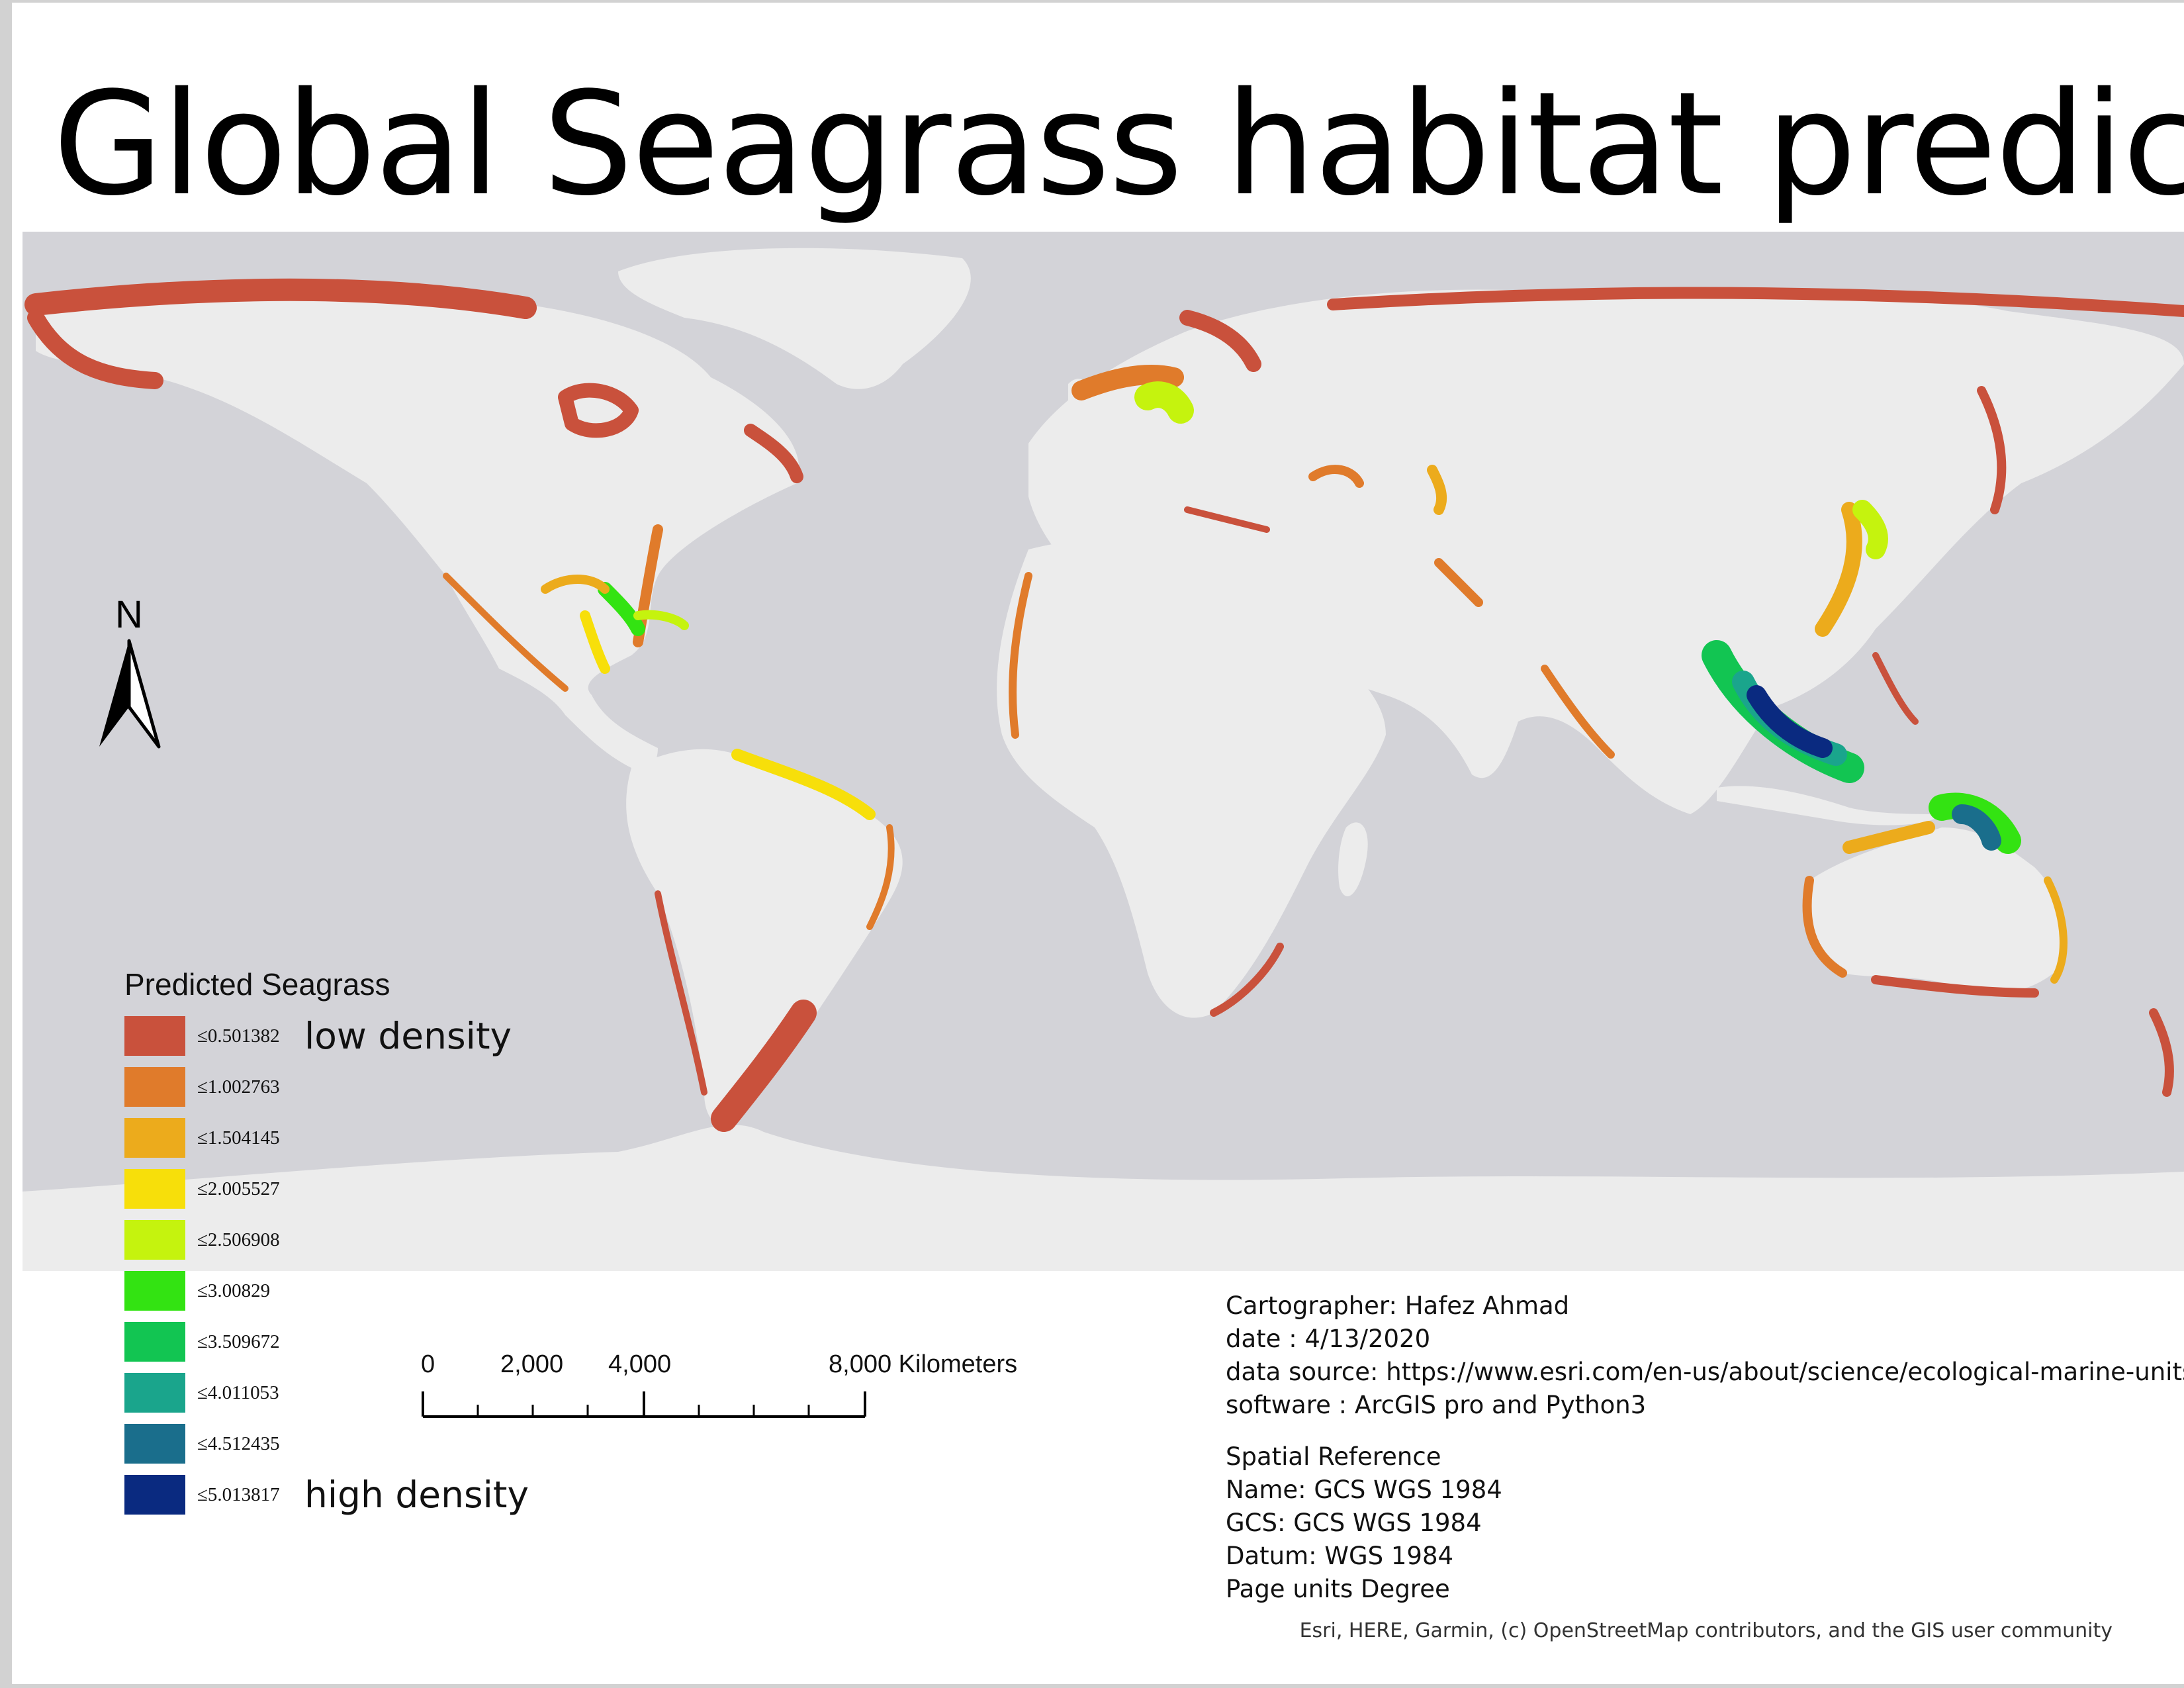 This screenshot has height=1688, width=2184. What do you see at coordinates (1118, 144) in the screenshot?
I see `map-title: Global Seagrass habitat predicted` at bounding box center [1118, 144].